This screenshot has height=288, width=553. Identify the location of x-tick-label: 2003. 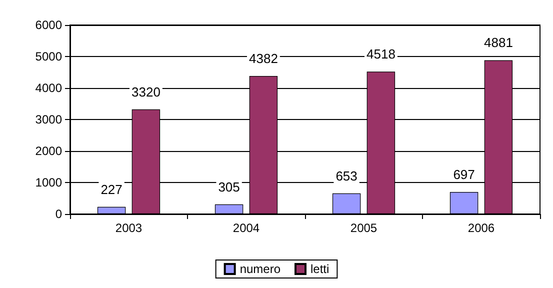
(128, 228).